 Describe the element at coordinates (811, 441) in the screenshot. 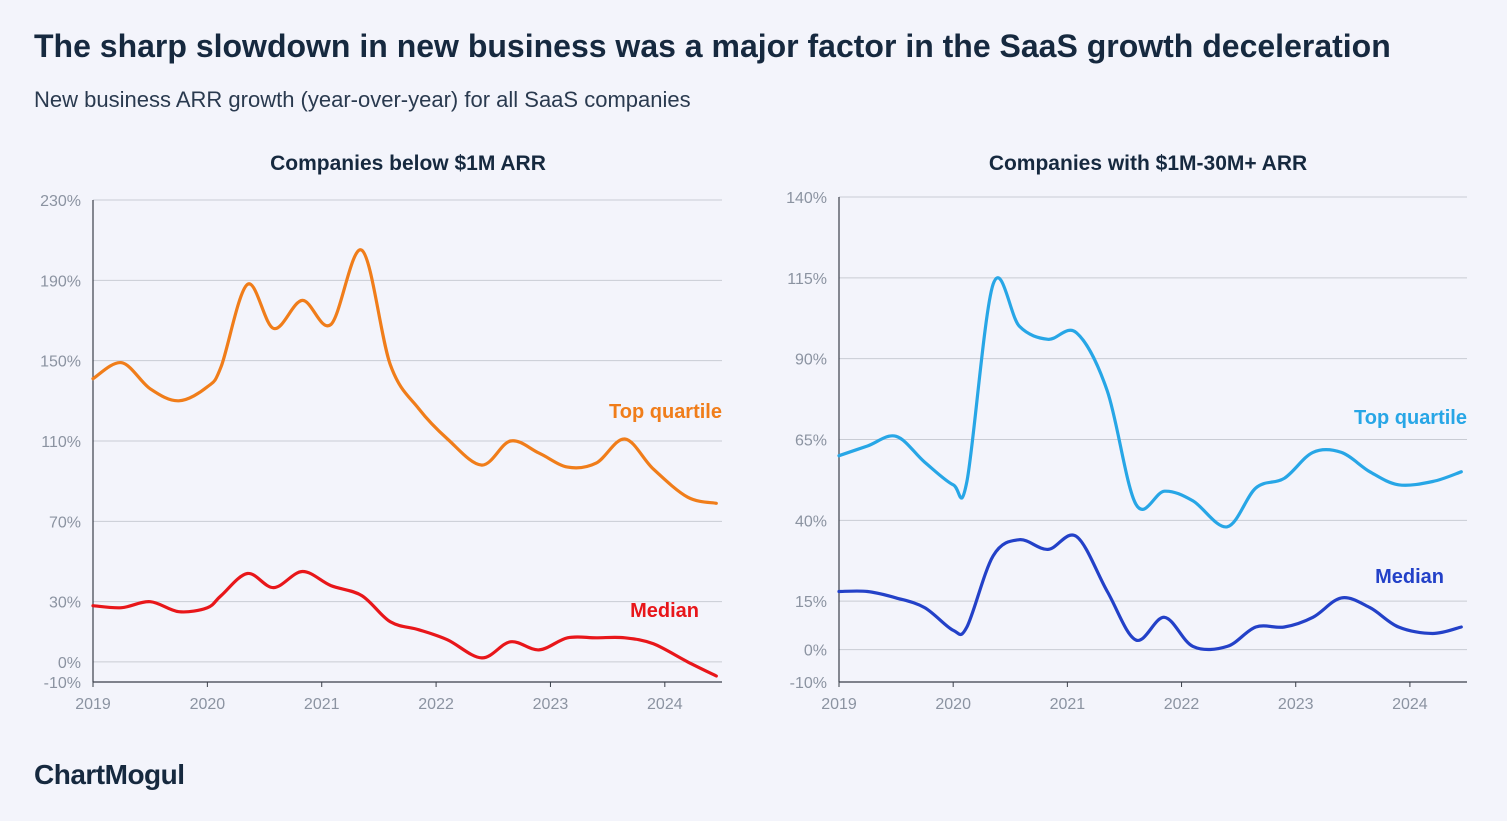

I see `y-tick-label: 65%` at that location.